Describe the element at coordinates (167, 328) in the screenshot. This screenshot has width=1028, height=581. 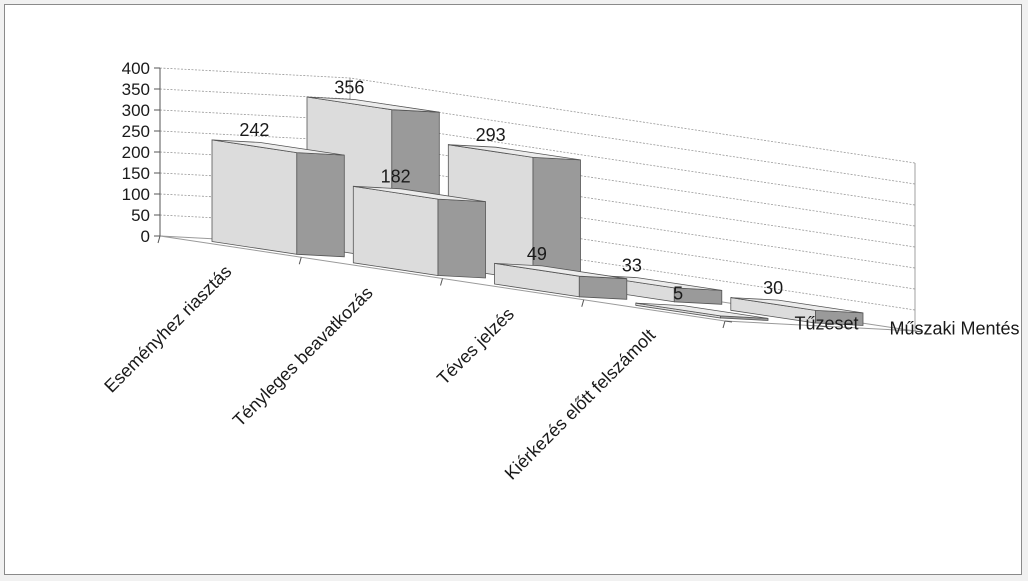
I see `category-label: Eseményhez riasztás` at that location.